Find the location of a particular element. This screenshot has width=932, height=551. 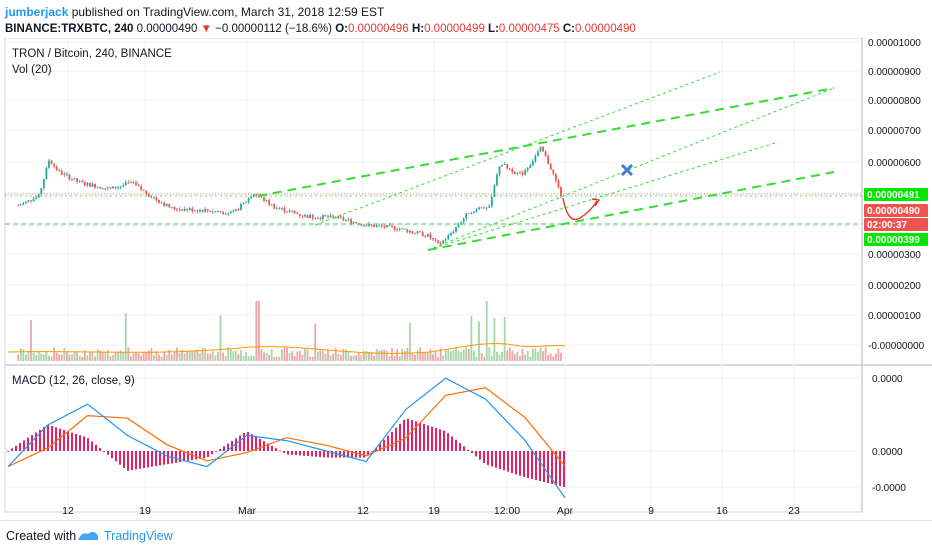

last-price: 0.00000490 is located at coordinates (165, 29).